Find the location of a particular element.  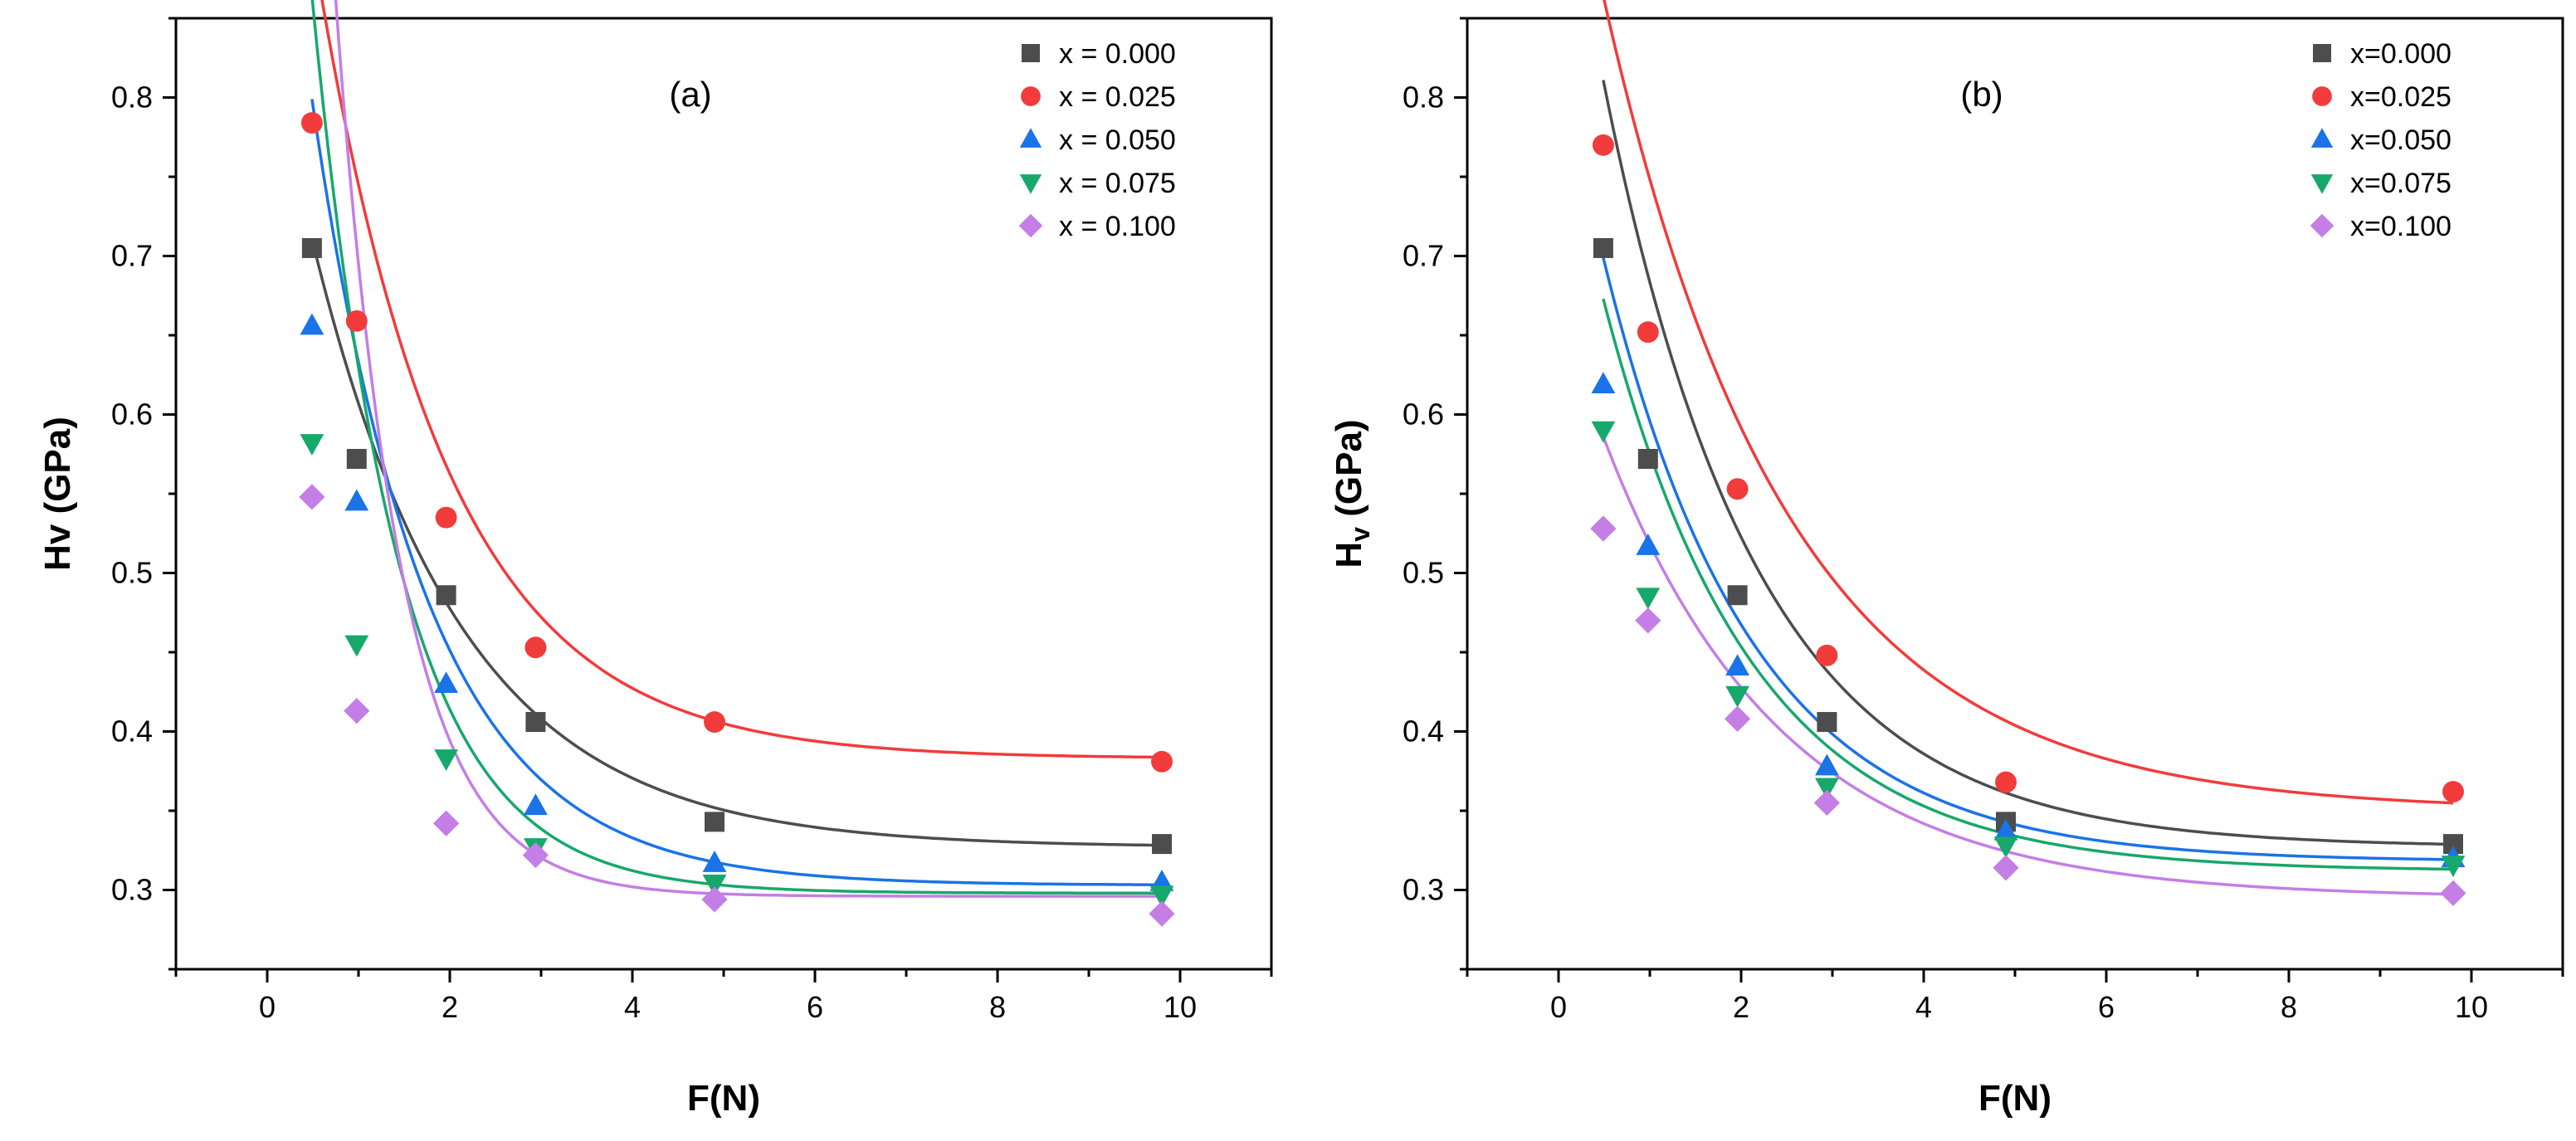

x-tick-label: 10 is located at coordinates (2472, 1007).